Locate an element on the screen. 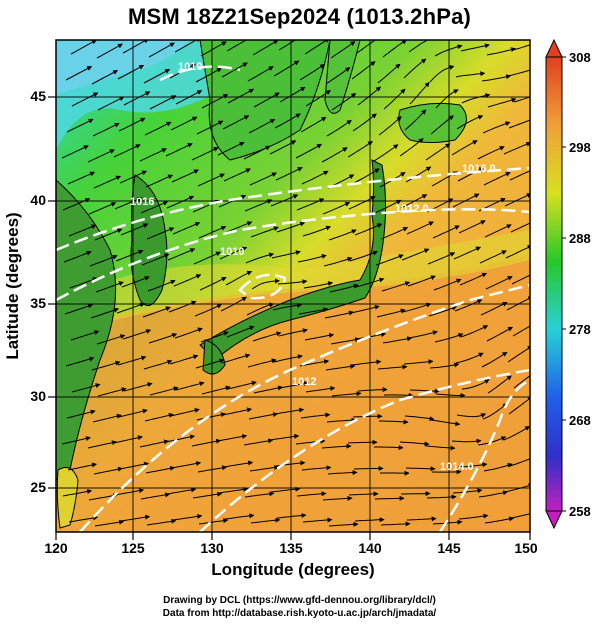  isobar-label: 1016 is located at coordinates (142, 202).